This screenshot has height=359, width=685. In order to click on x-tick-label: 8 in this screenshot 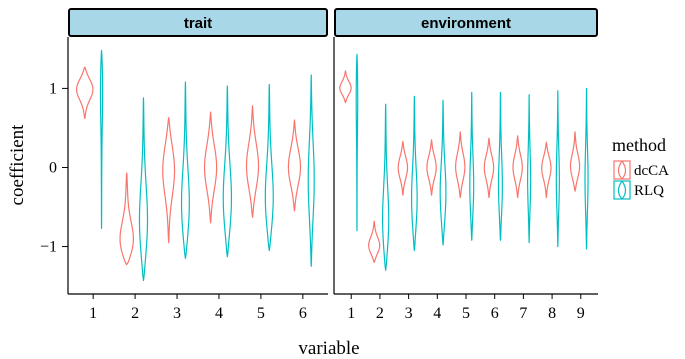, I will do `click(552, 313)`.